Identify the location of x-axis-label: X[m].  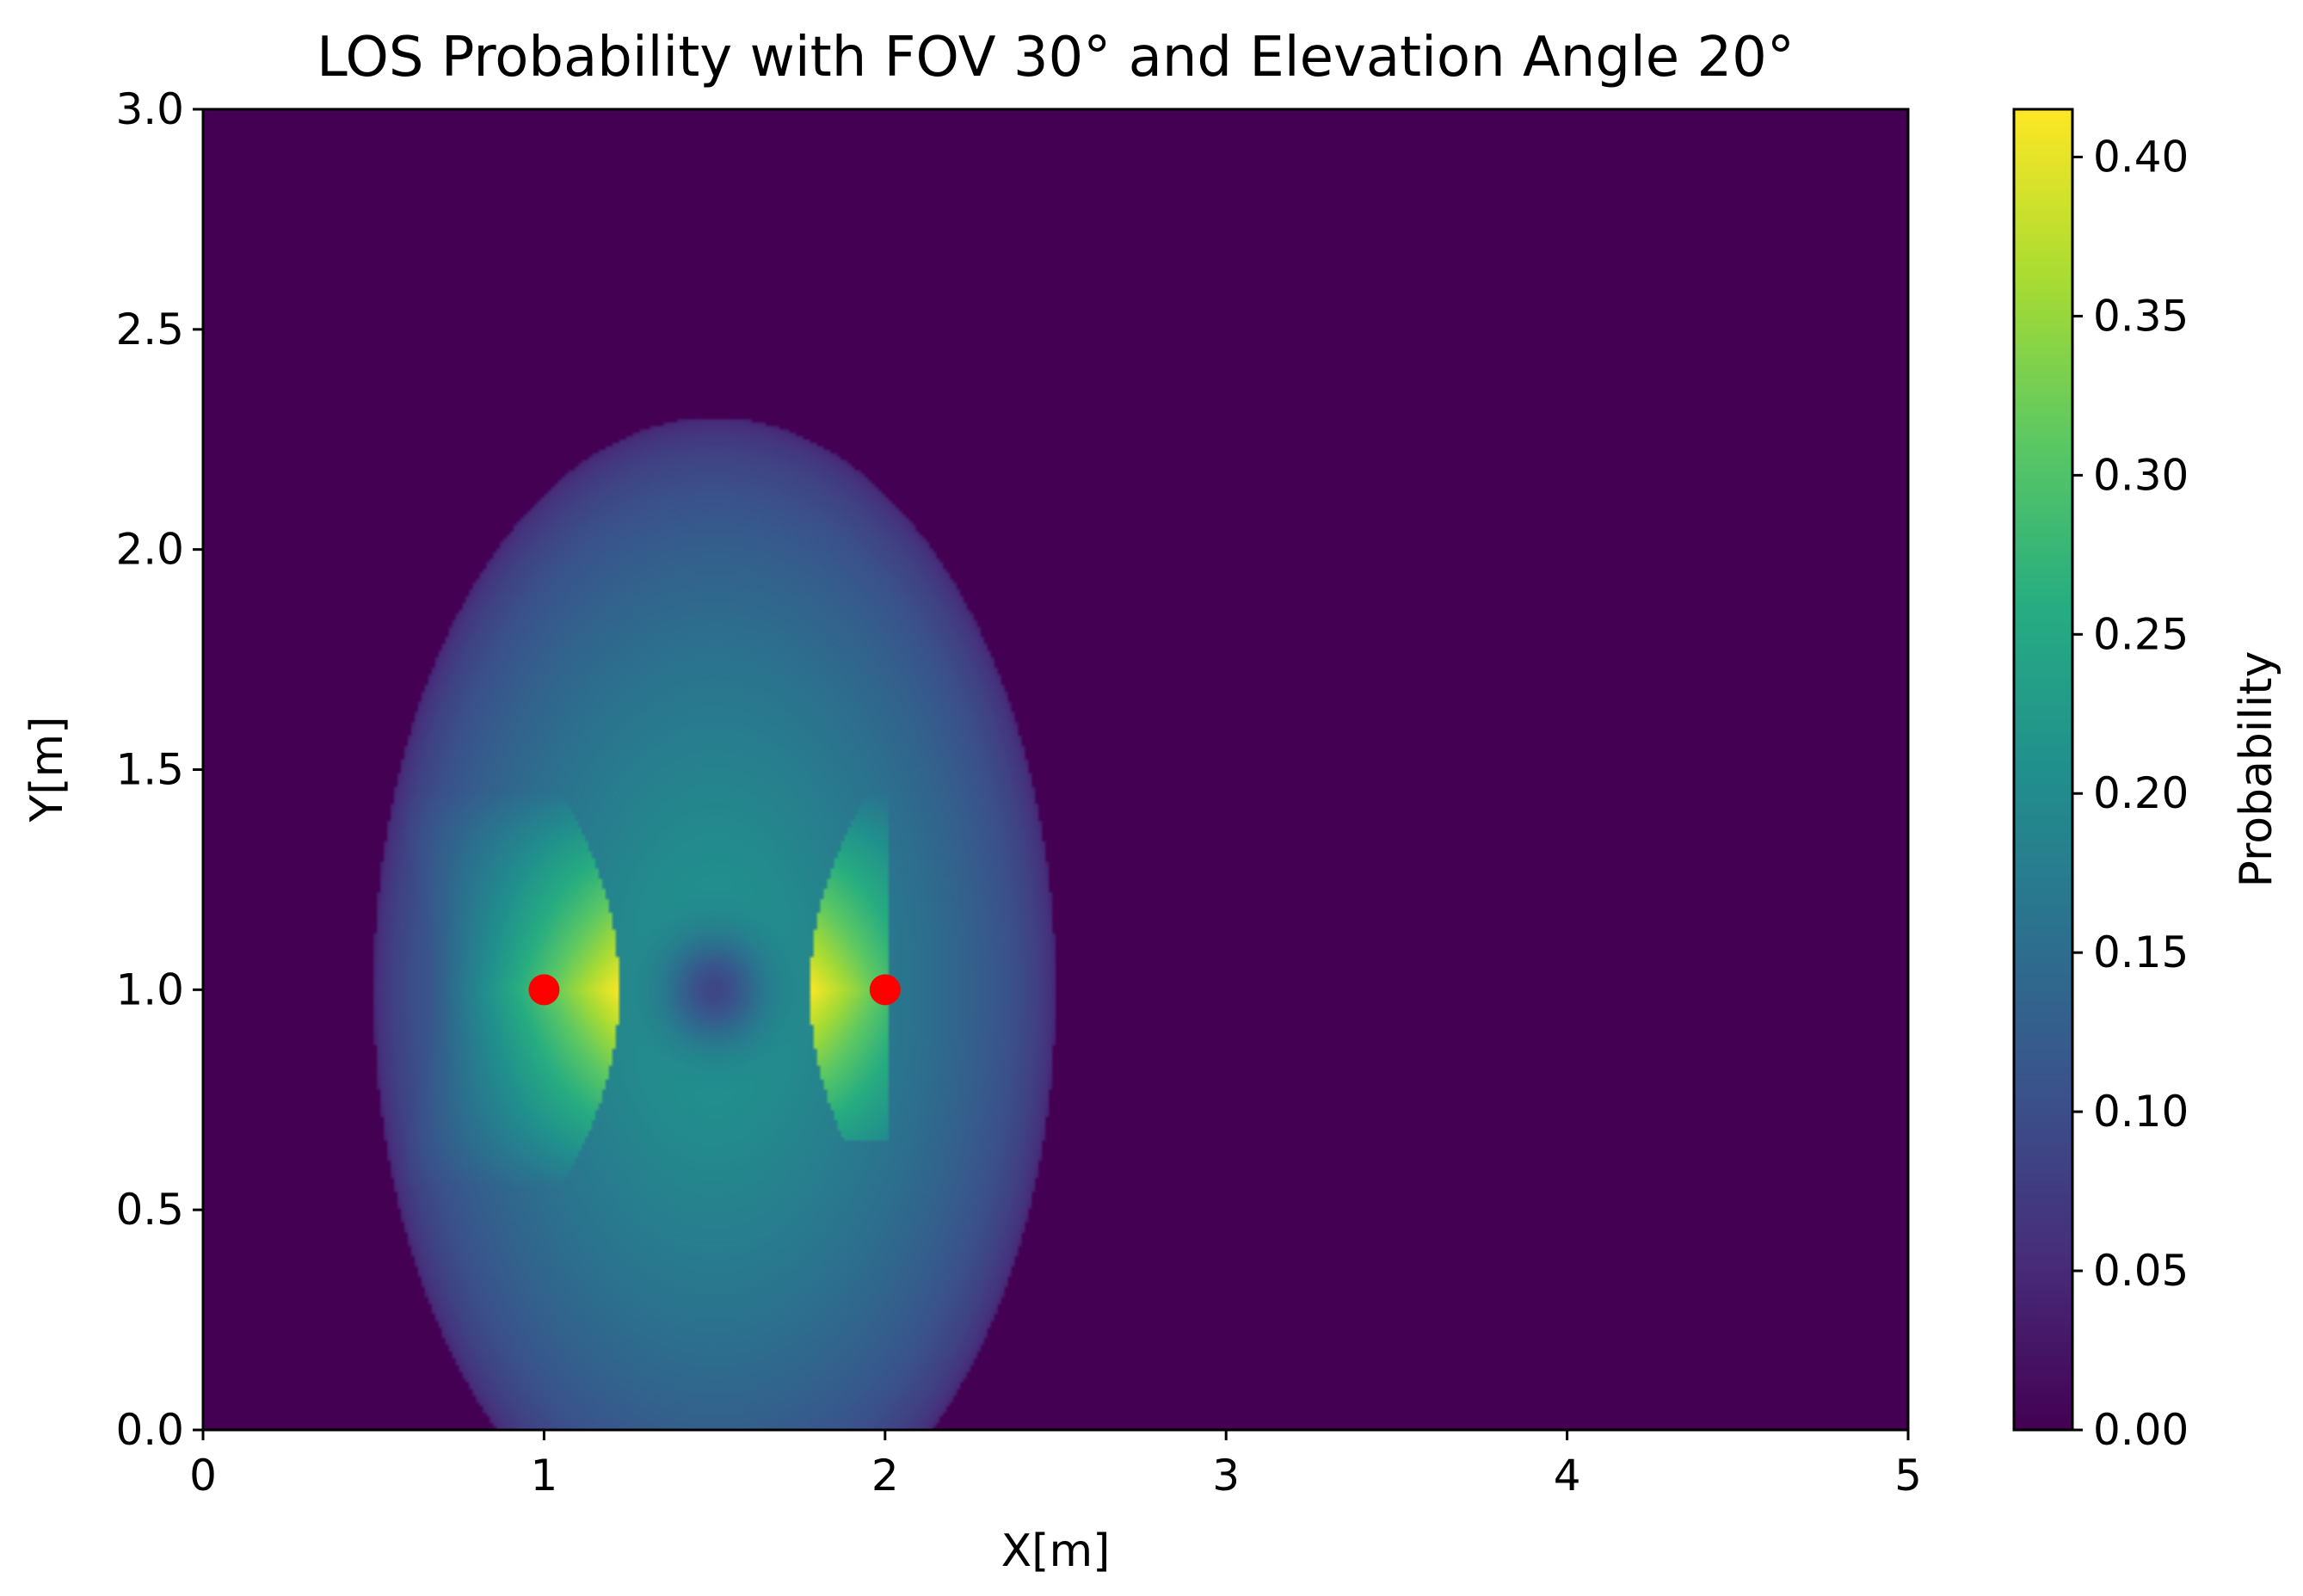
(1056, 1551).